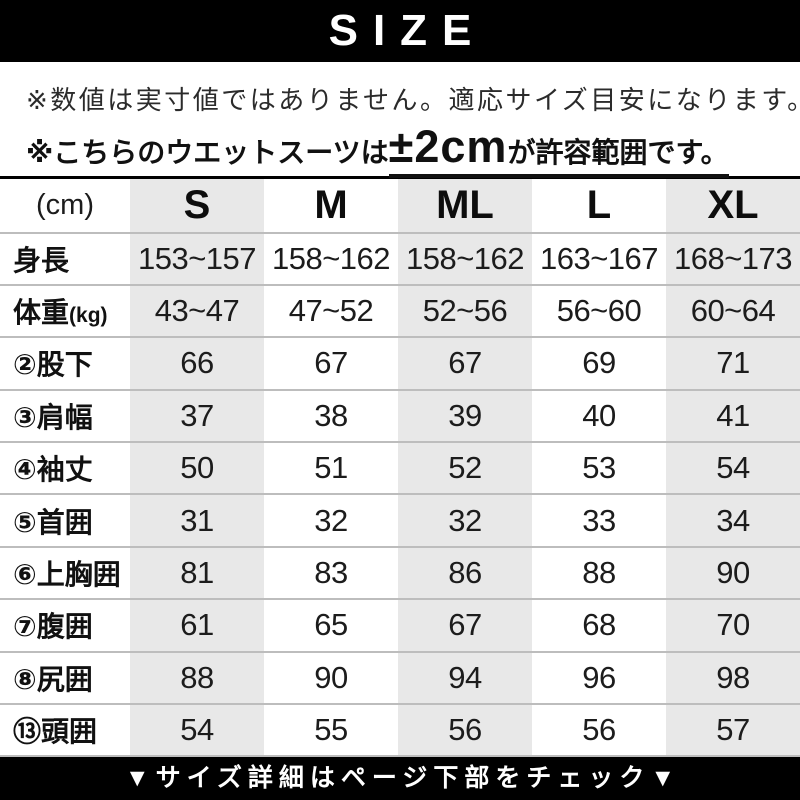 This screenshot has height=800, width=800. I want to click on size-value-cell: 56~60, so click(599, 311).